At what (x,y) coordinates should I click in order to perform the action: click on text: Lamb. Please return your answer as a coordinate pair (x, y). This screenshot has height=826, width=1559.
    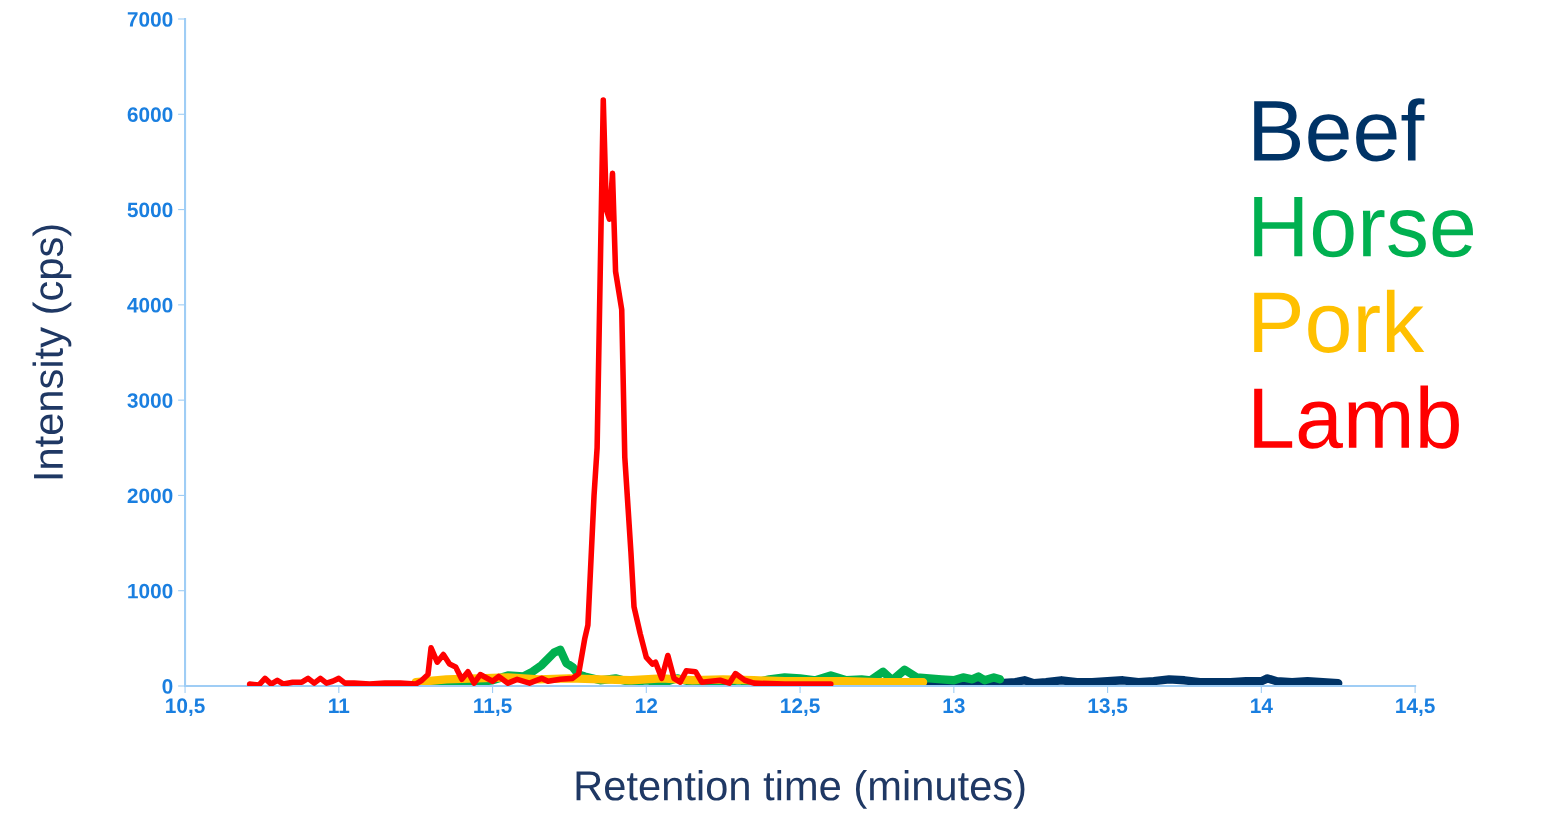
    Looking at the image, I should click on (1356, 417).